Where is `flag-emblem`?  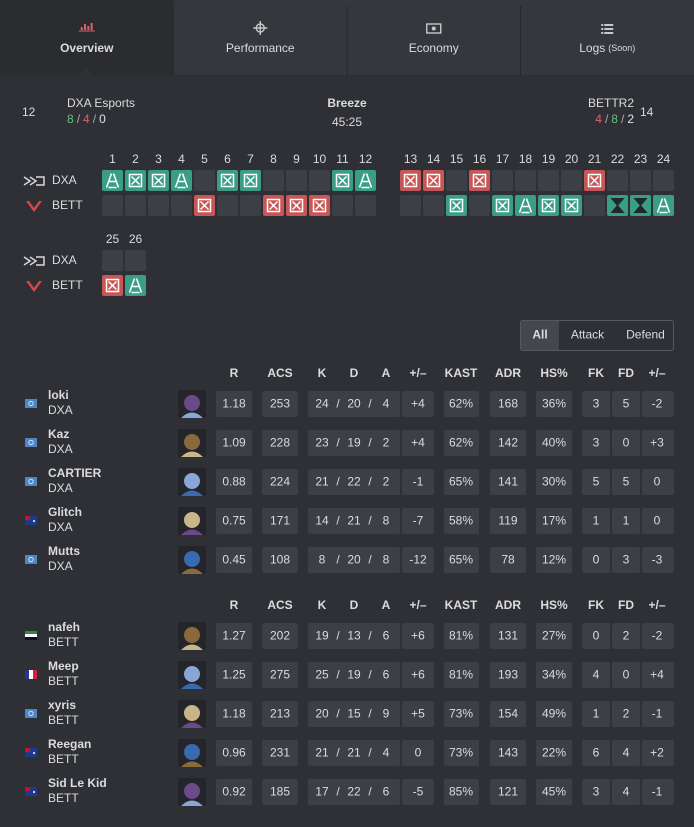 flag-emblem is located at coordinates (31, 403).